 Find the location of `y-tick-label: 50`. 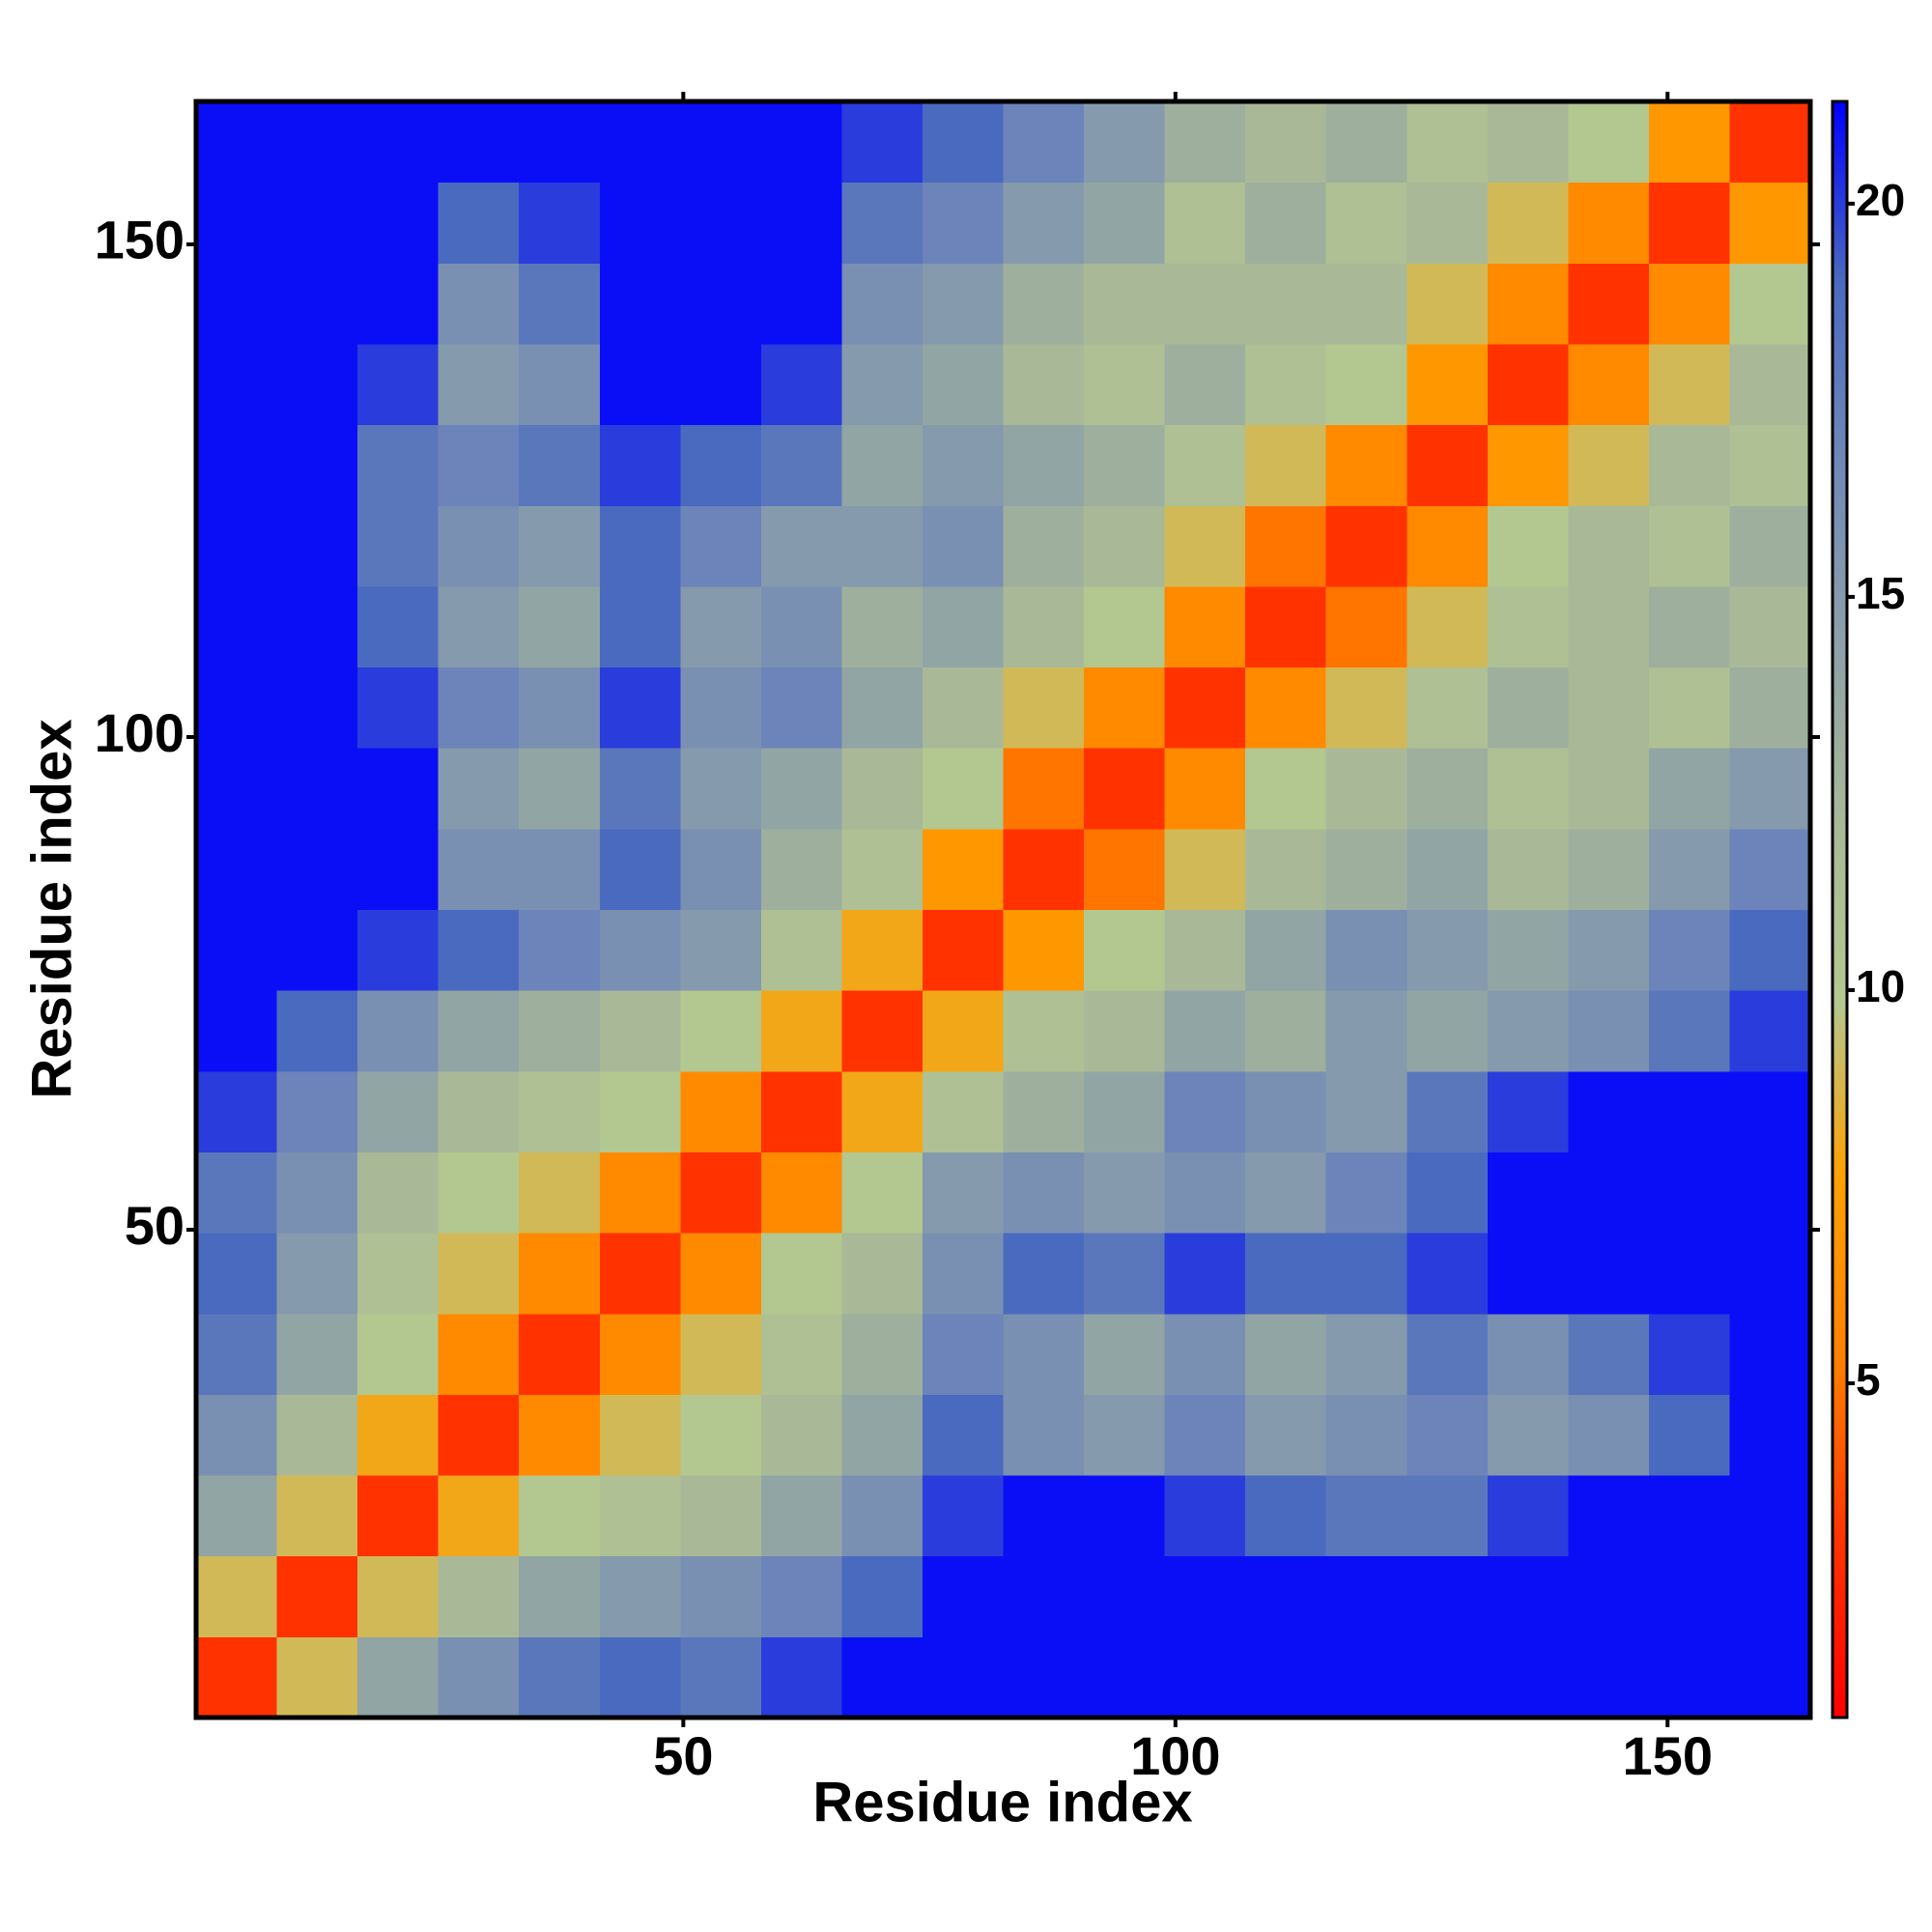

y-tick-label: 50 is located at coordinates (155, 1225).